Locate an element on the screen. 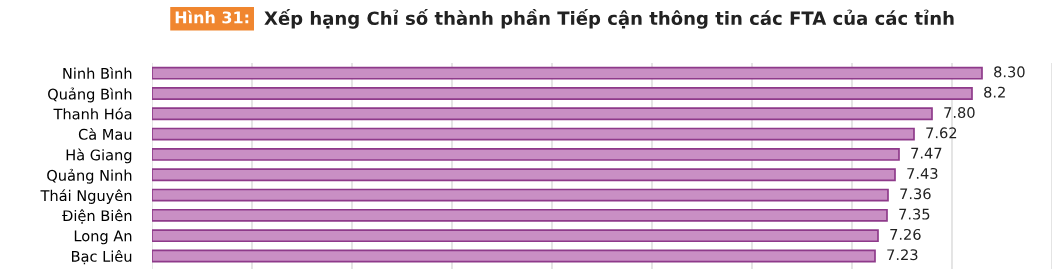  y-tick-label: Thái Nguyên is located at coordinates (86, 196).